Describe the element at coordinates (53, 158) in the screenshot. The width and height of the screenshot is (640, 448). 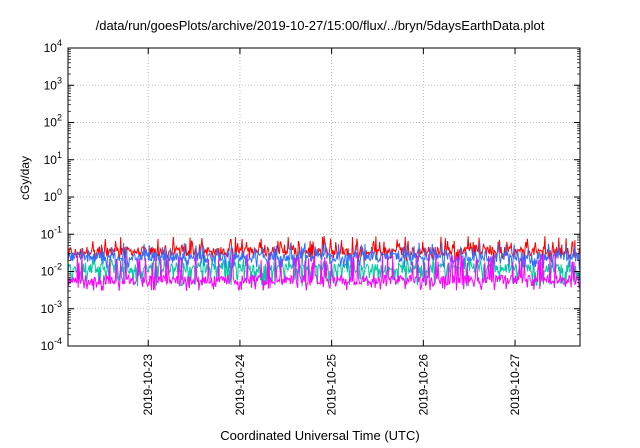
I see `y-tick-label: 10¹` at that location.